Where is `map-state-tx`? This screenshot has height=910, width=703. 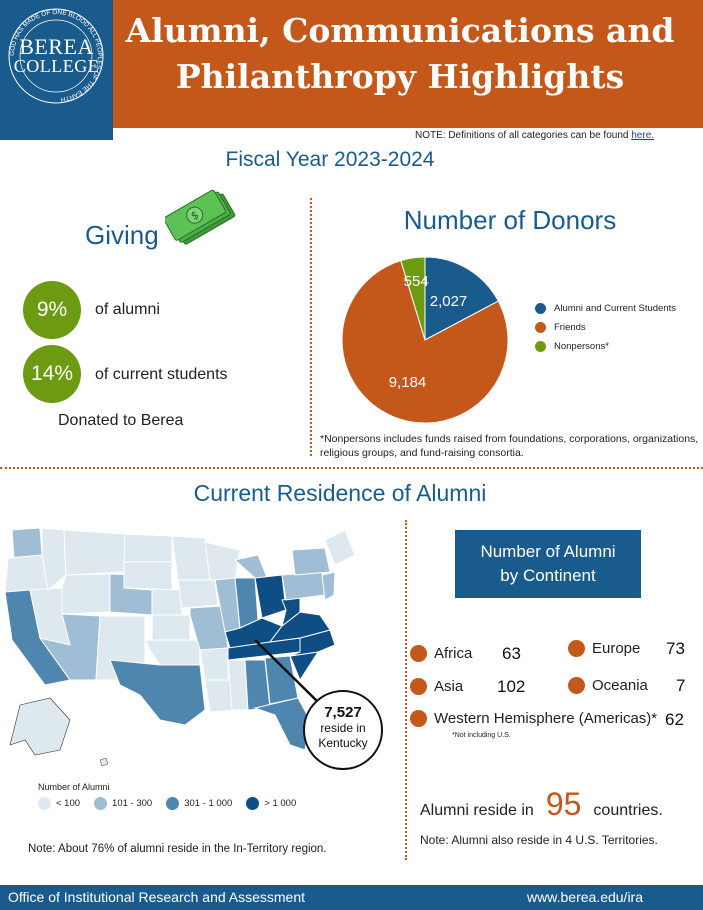
map-state-tx is located at coordinates (157, 692).